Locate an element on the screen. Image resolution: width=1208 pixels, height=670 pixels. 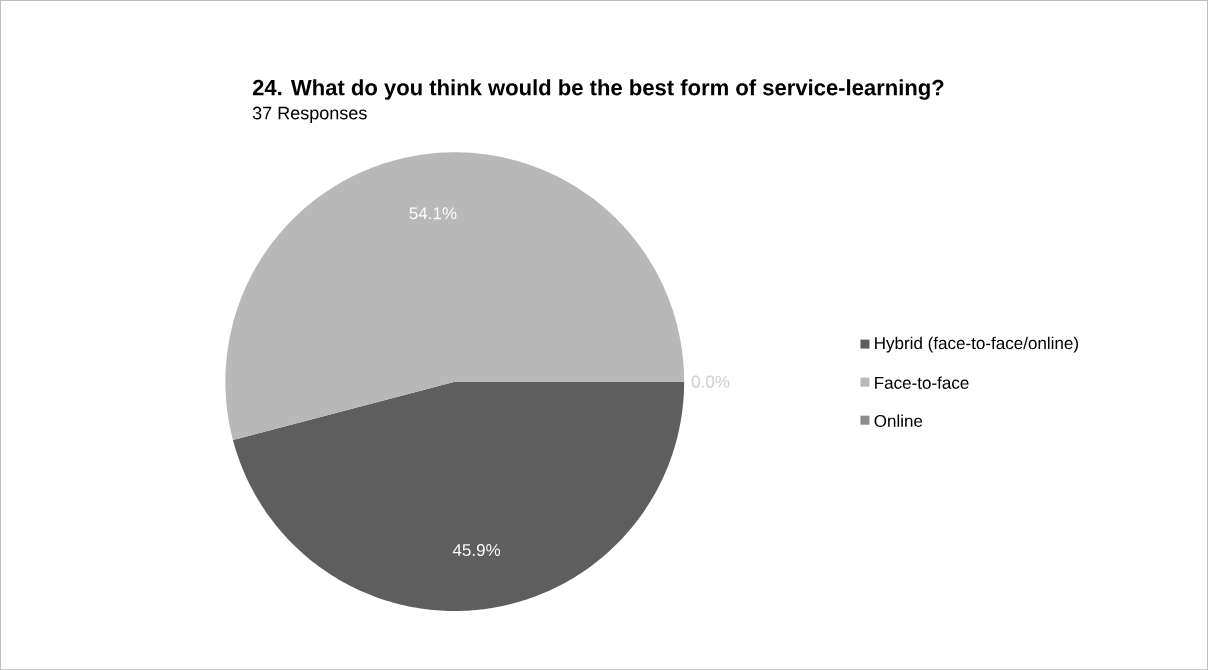
data-label: 45.9% is located at coordinates (476, 549).